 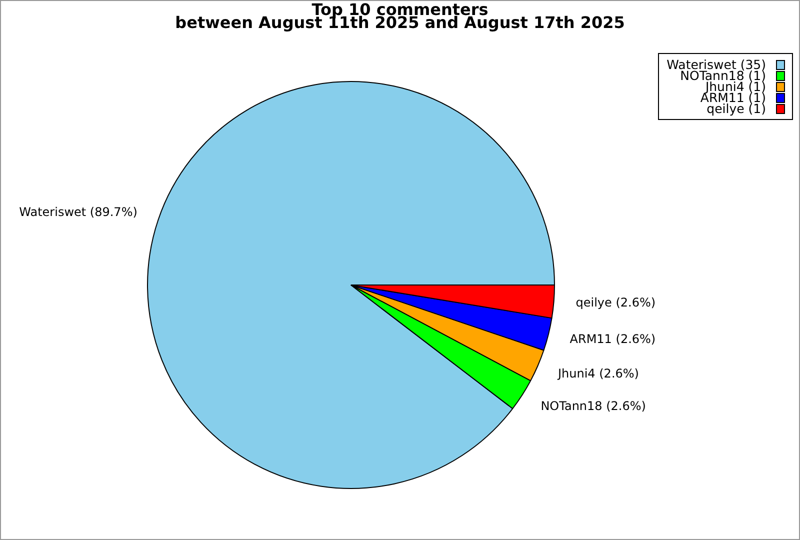 I want to click on data-label: NOTann18 (2.6%), so click(x=593, y=406).